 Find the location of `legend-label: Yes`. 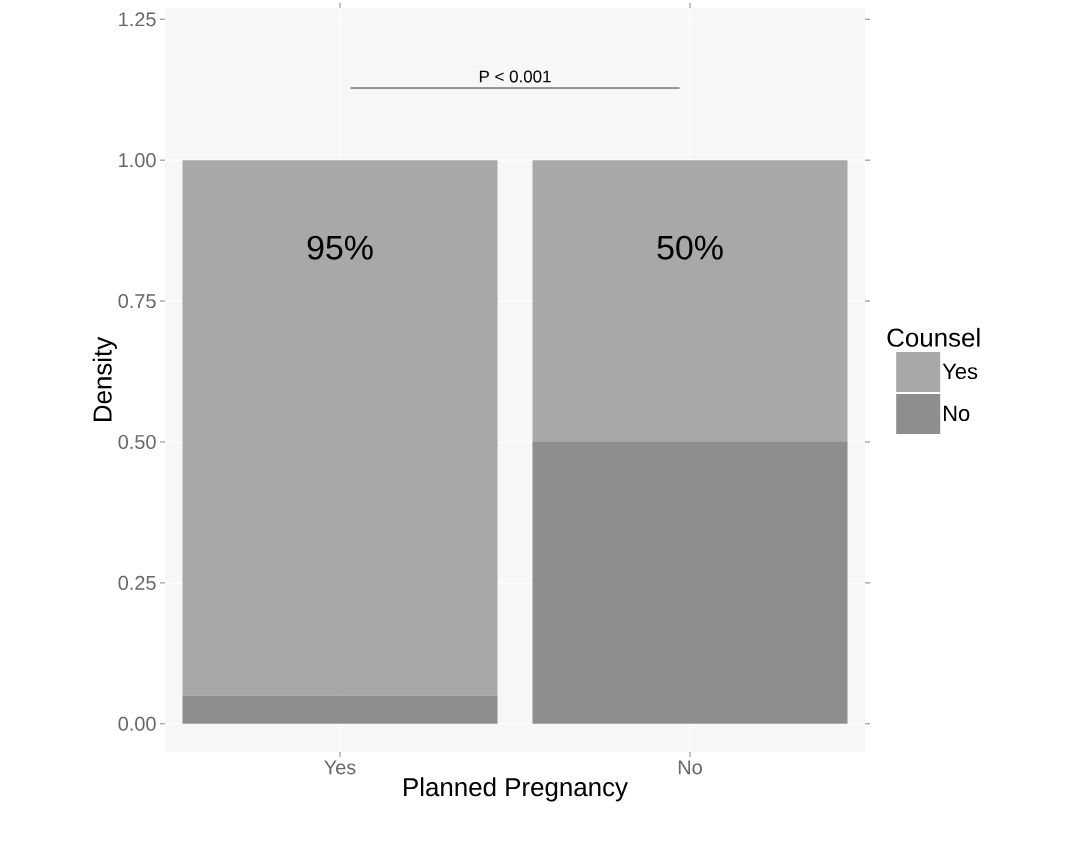

legend-label: Yes is located at coordinates (960, 371).